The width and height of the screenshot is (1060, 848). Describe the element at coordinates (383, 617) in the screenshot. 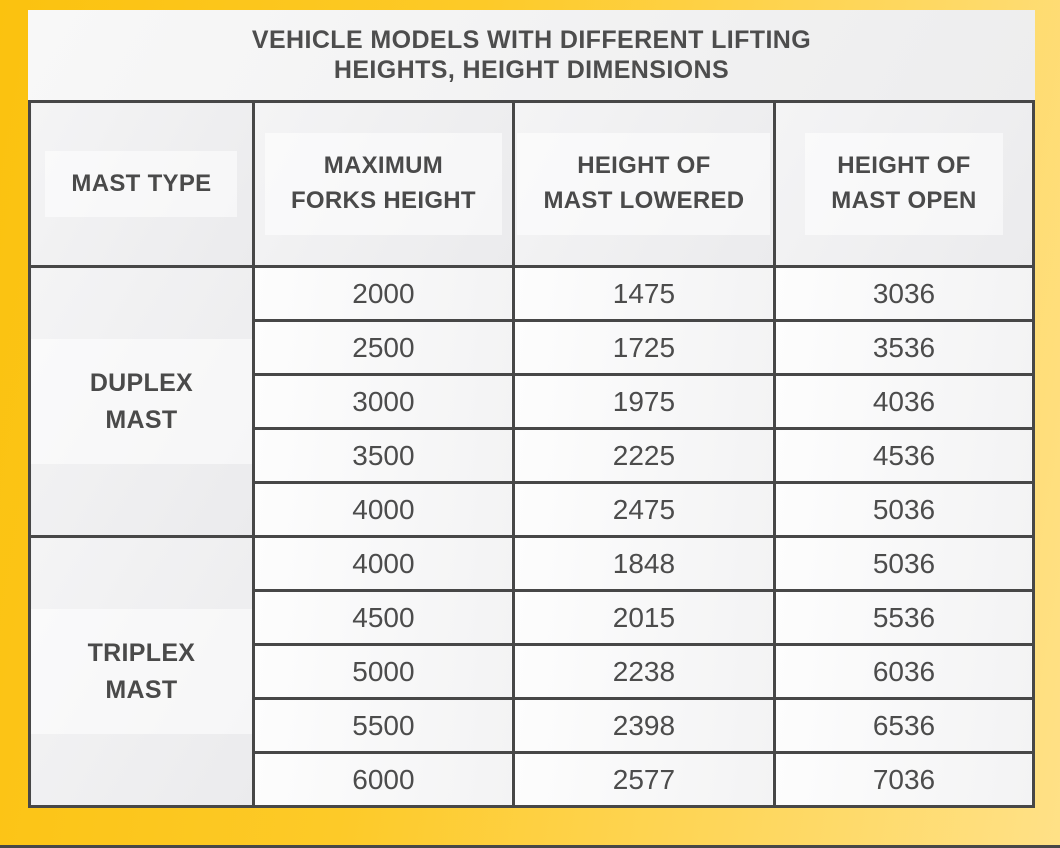

I see `value-cell: 4500` at that location.